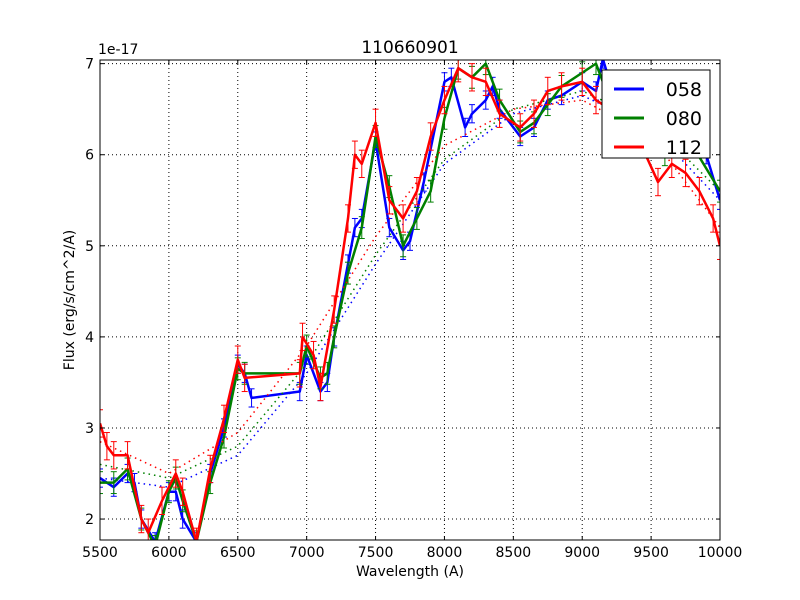 The image size is (800, 600). I want to click on legend: 058 080 112, so click(656, 114).